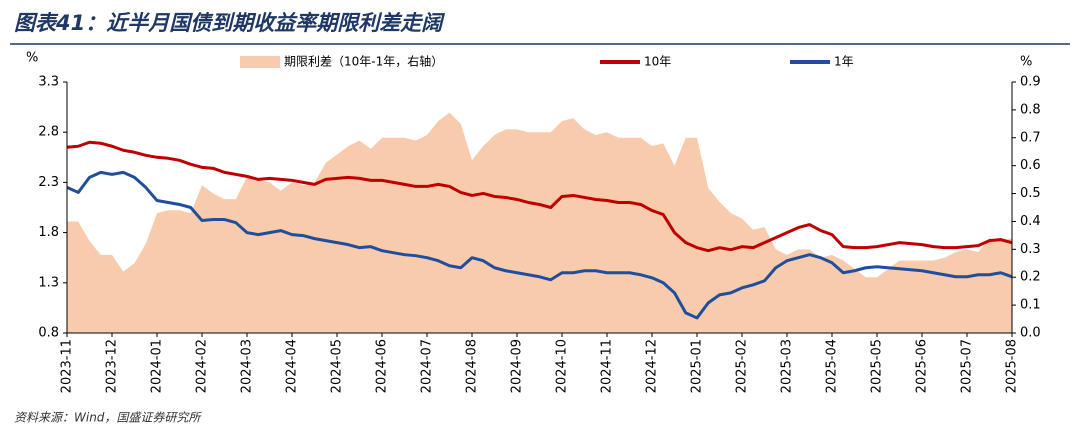 The width and height of the screenshot is (1080, 440). What do you see at coordinates (562, 366) in the screenshot?
I see `x-tick-label: 2024-10` at bounding box center [562, 366].